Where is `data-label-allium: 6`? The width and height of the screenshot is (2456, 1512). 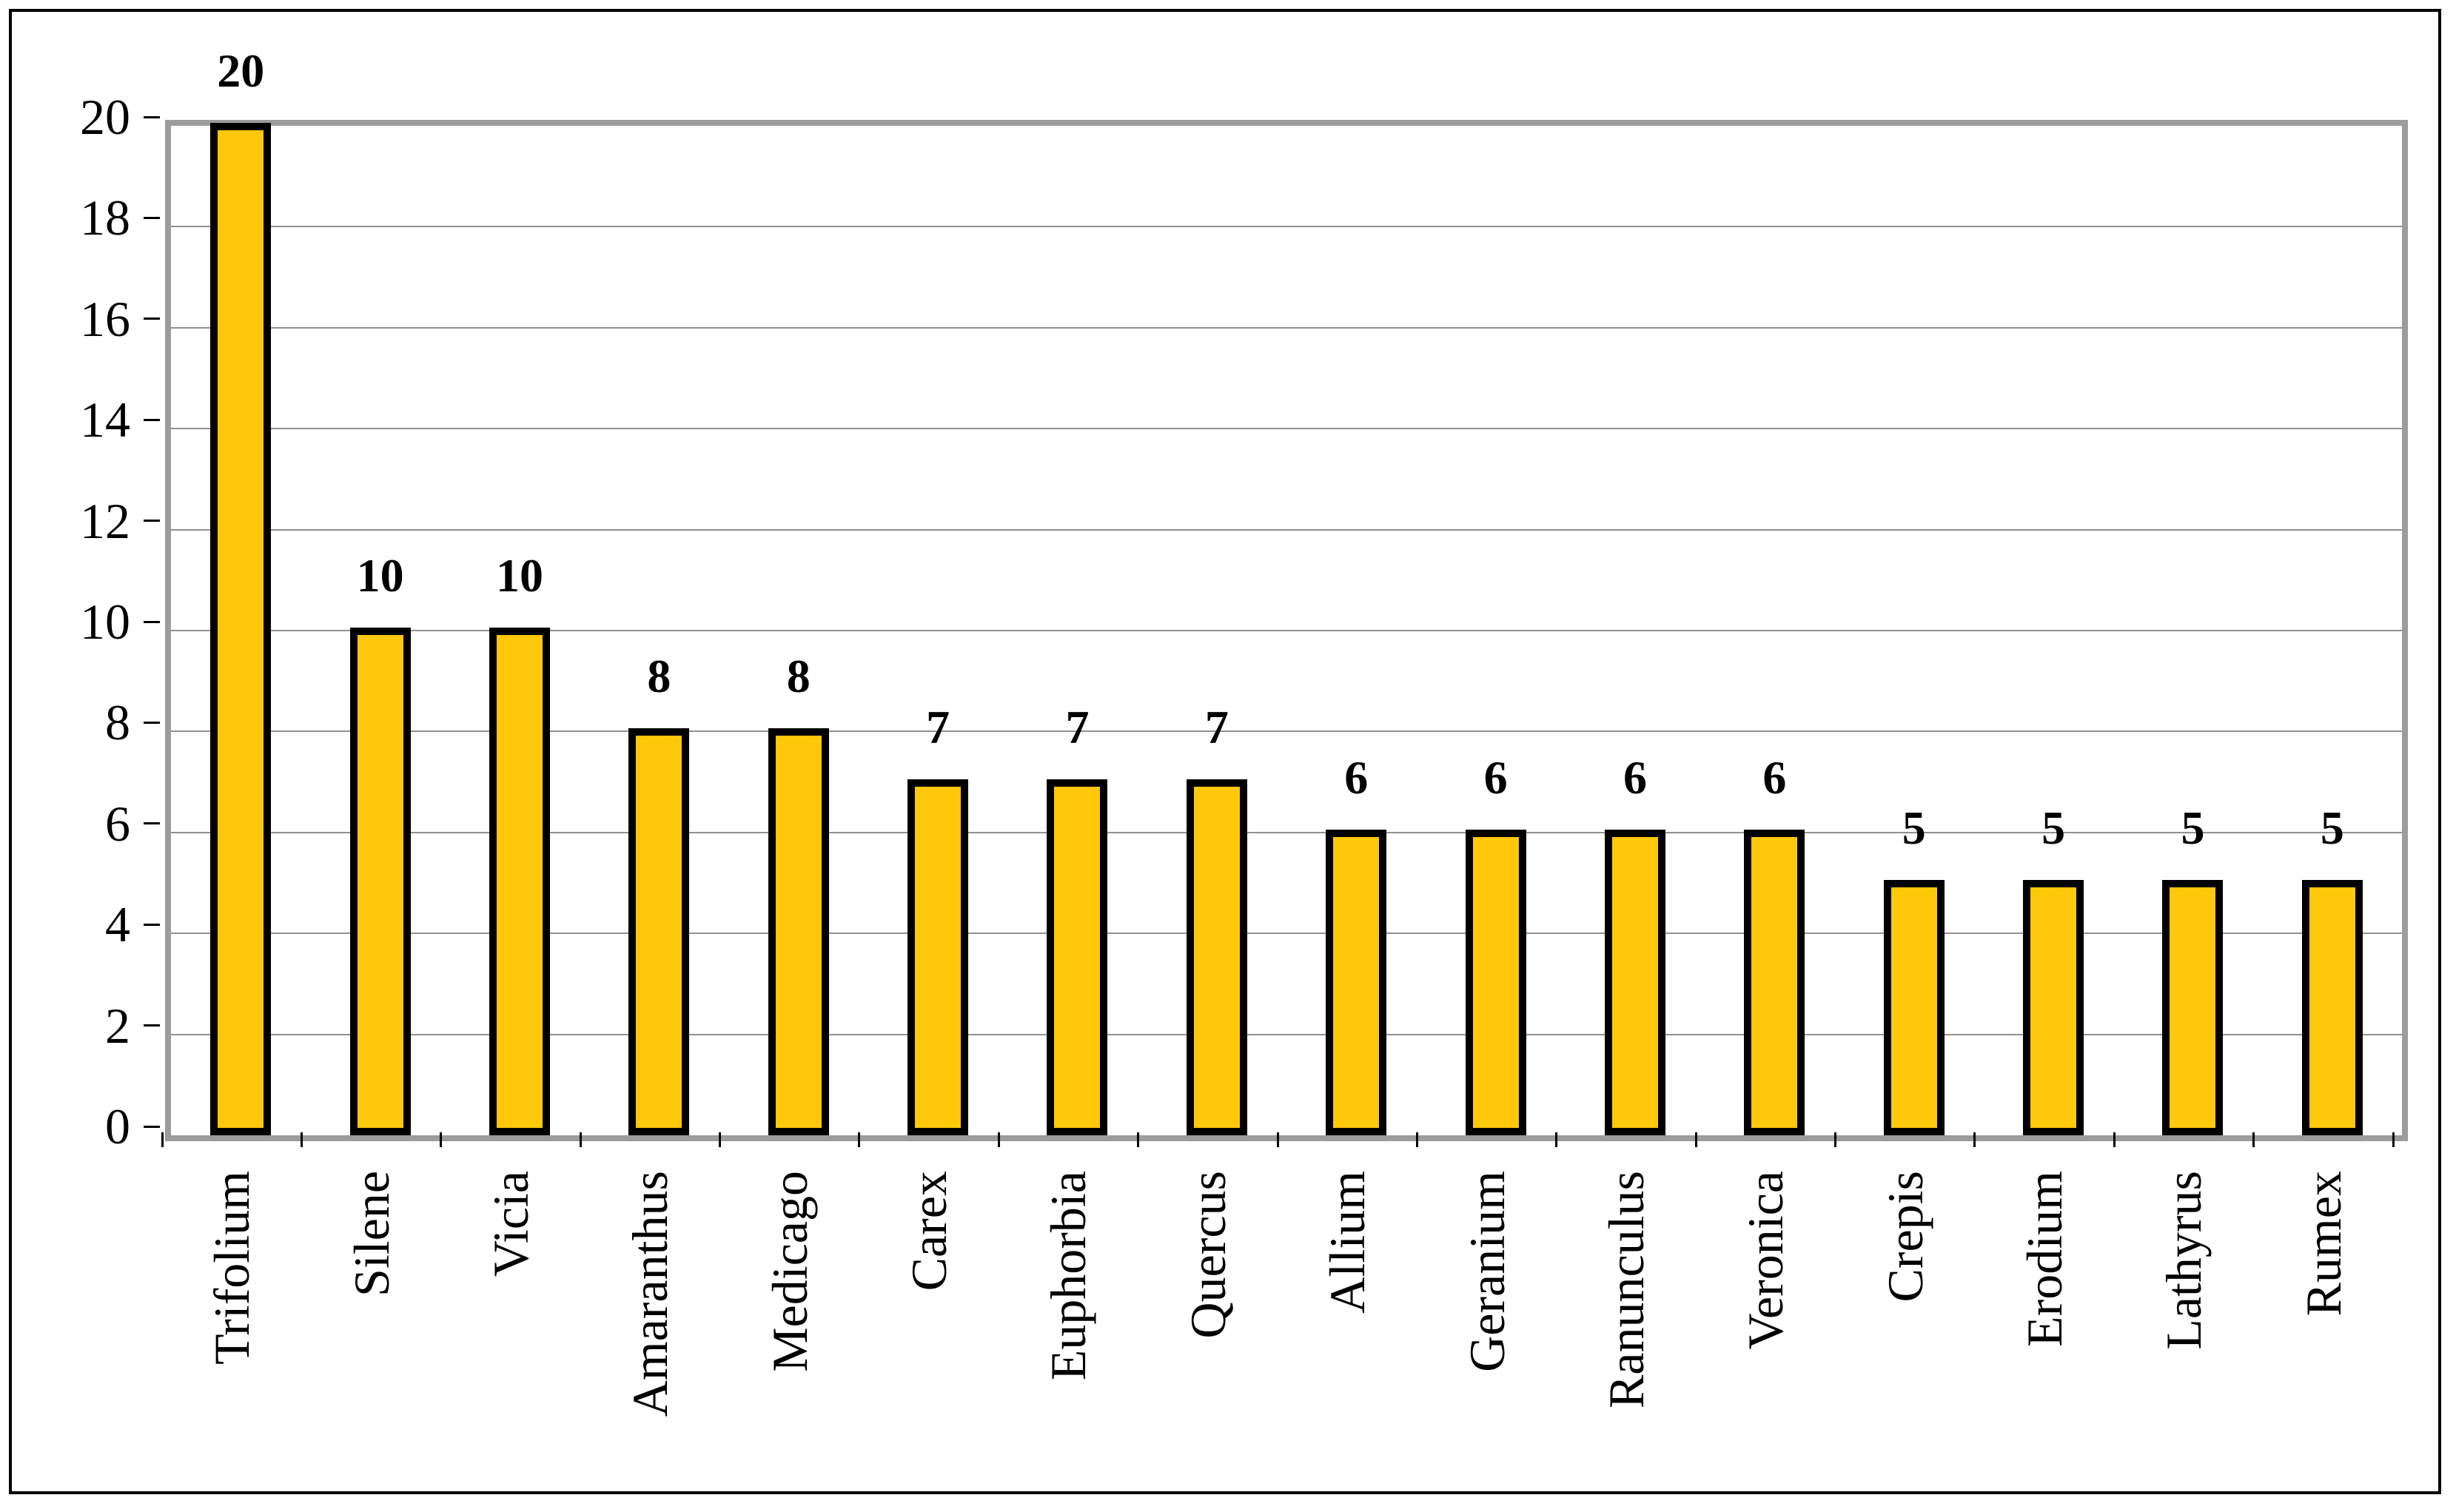
data-label-allium: 6 is located at coordinates (1356, 777).